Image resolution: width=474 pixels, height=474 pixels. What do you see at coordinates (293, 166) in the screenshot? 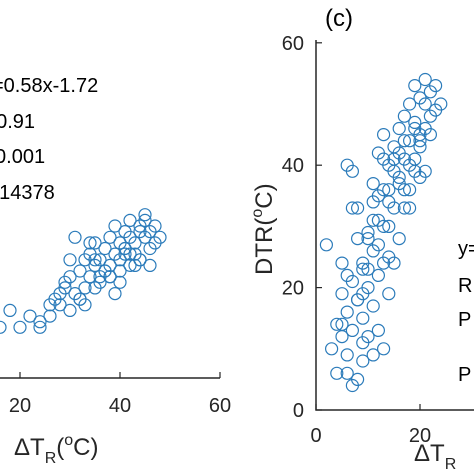
I see `y-tick-label: 40` at bounding box center [293, 166].